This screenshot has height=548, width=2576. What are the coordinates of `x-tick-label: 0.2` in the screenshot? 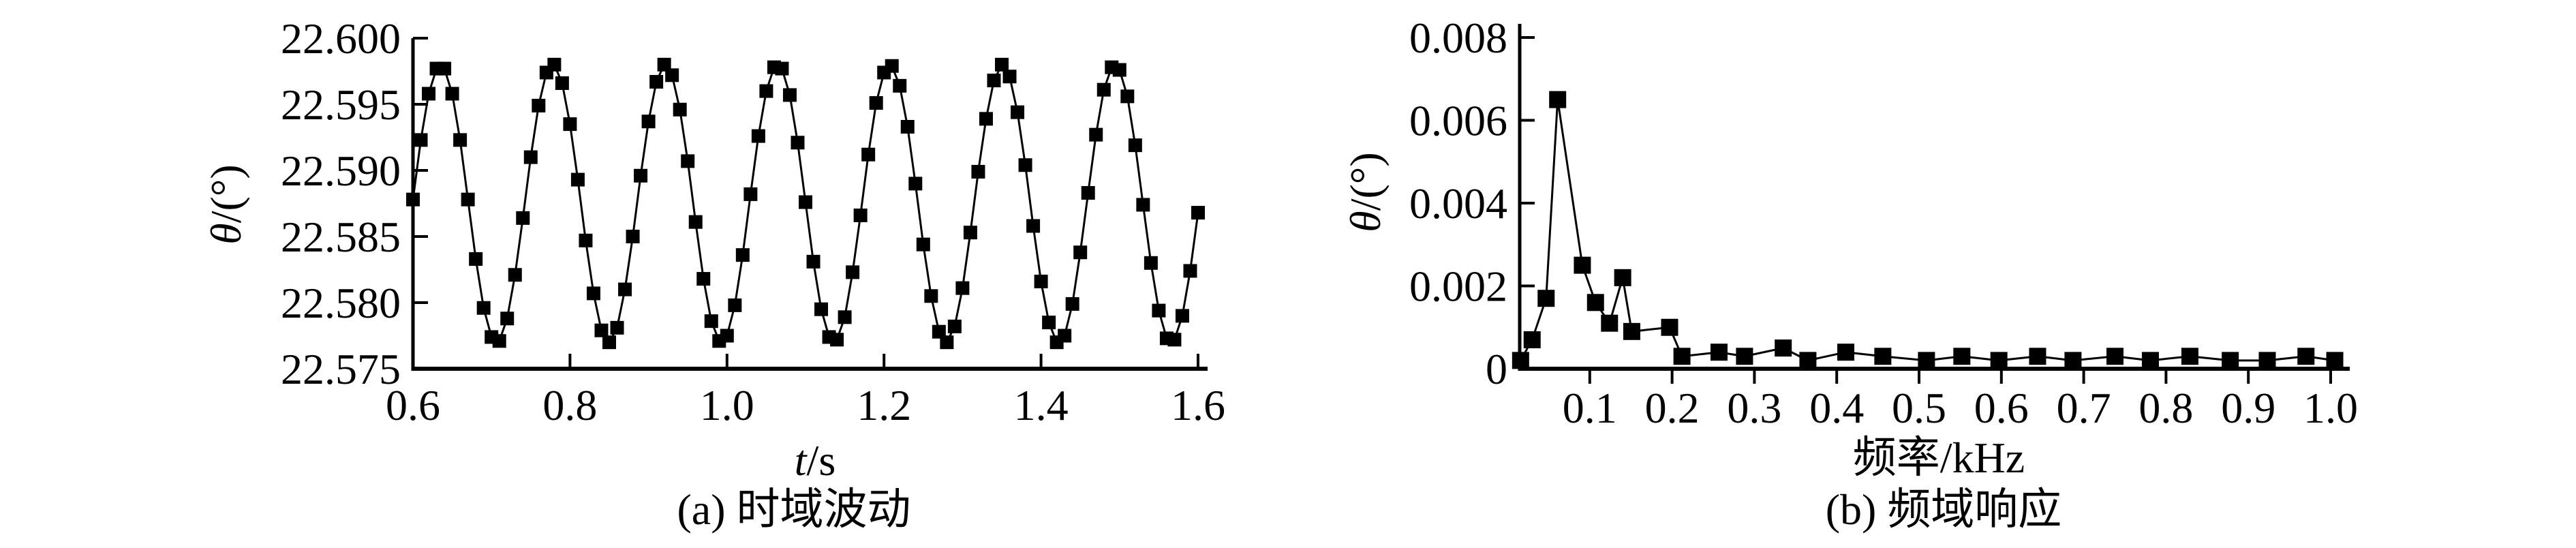 It's located at (1673, 408).